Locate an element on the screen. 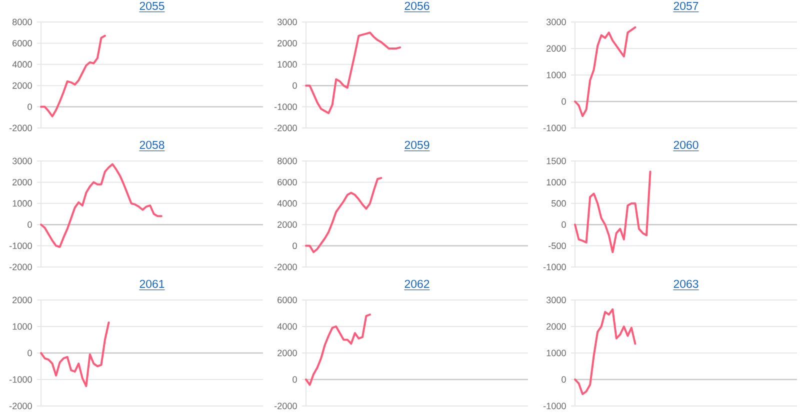  chart-title: 2060 is located at coordinates (686, 144).